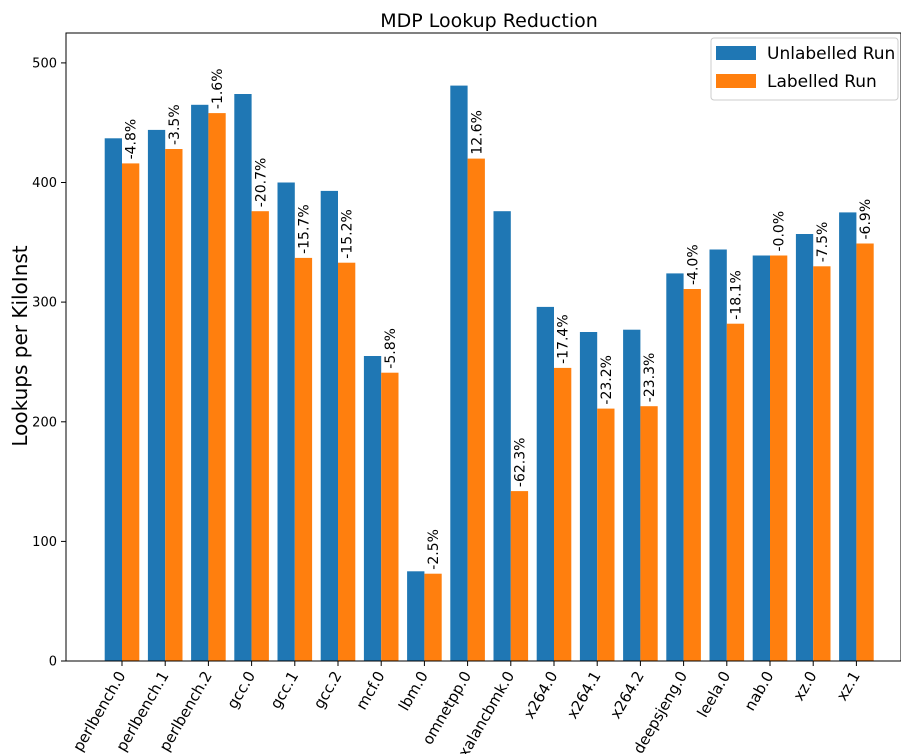  Describe the element at coordinates (44, 183) in the screenshot. I see `y-tick-label: 400` at that location.